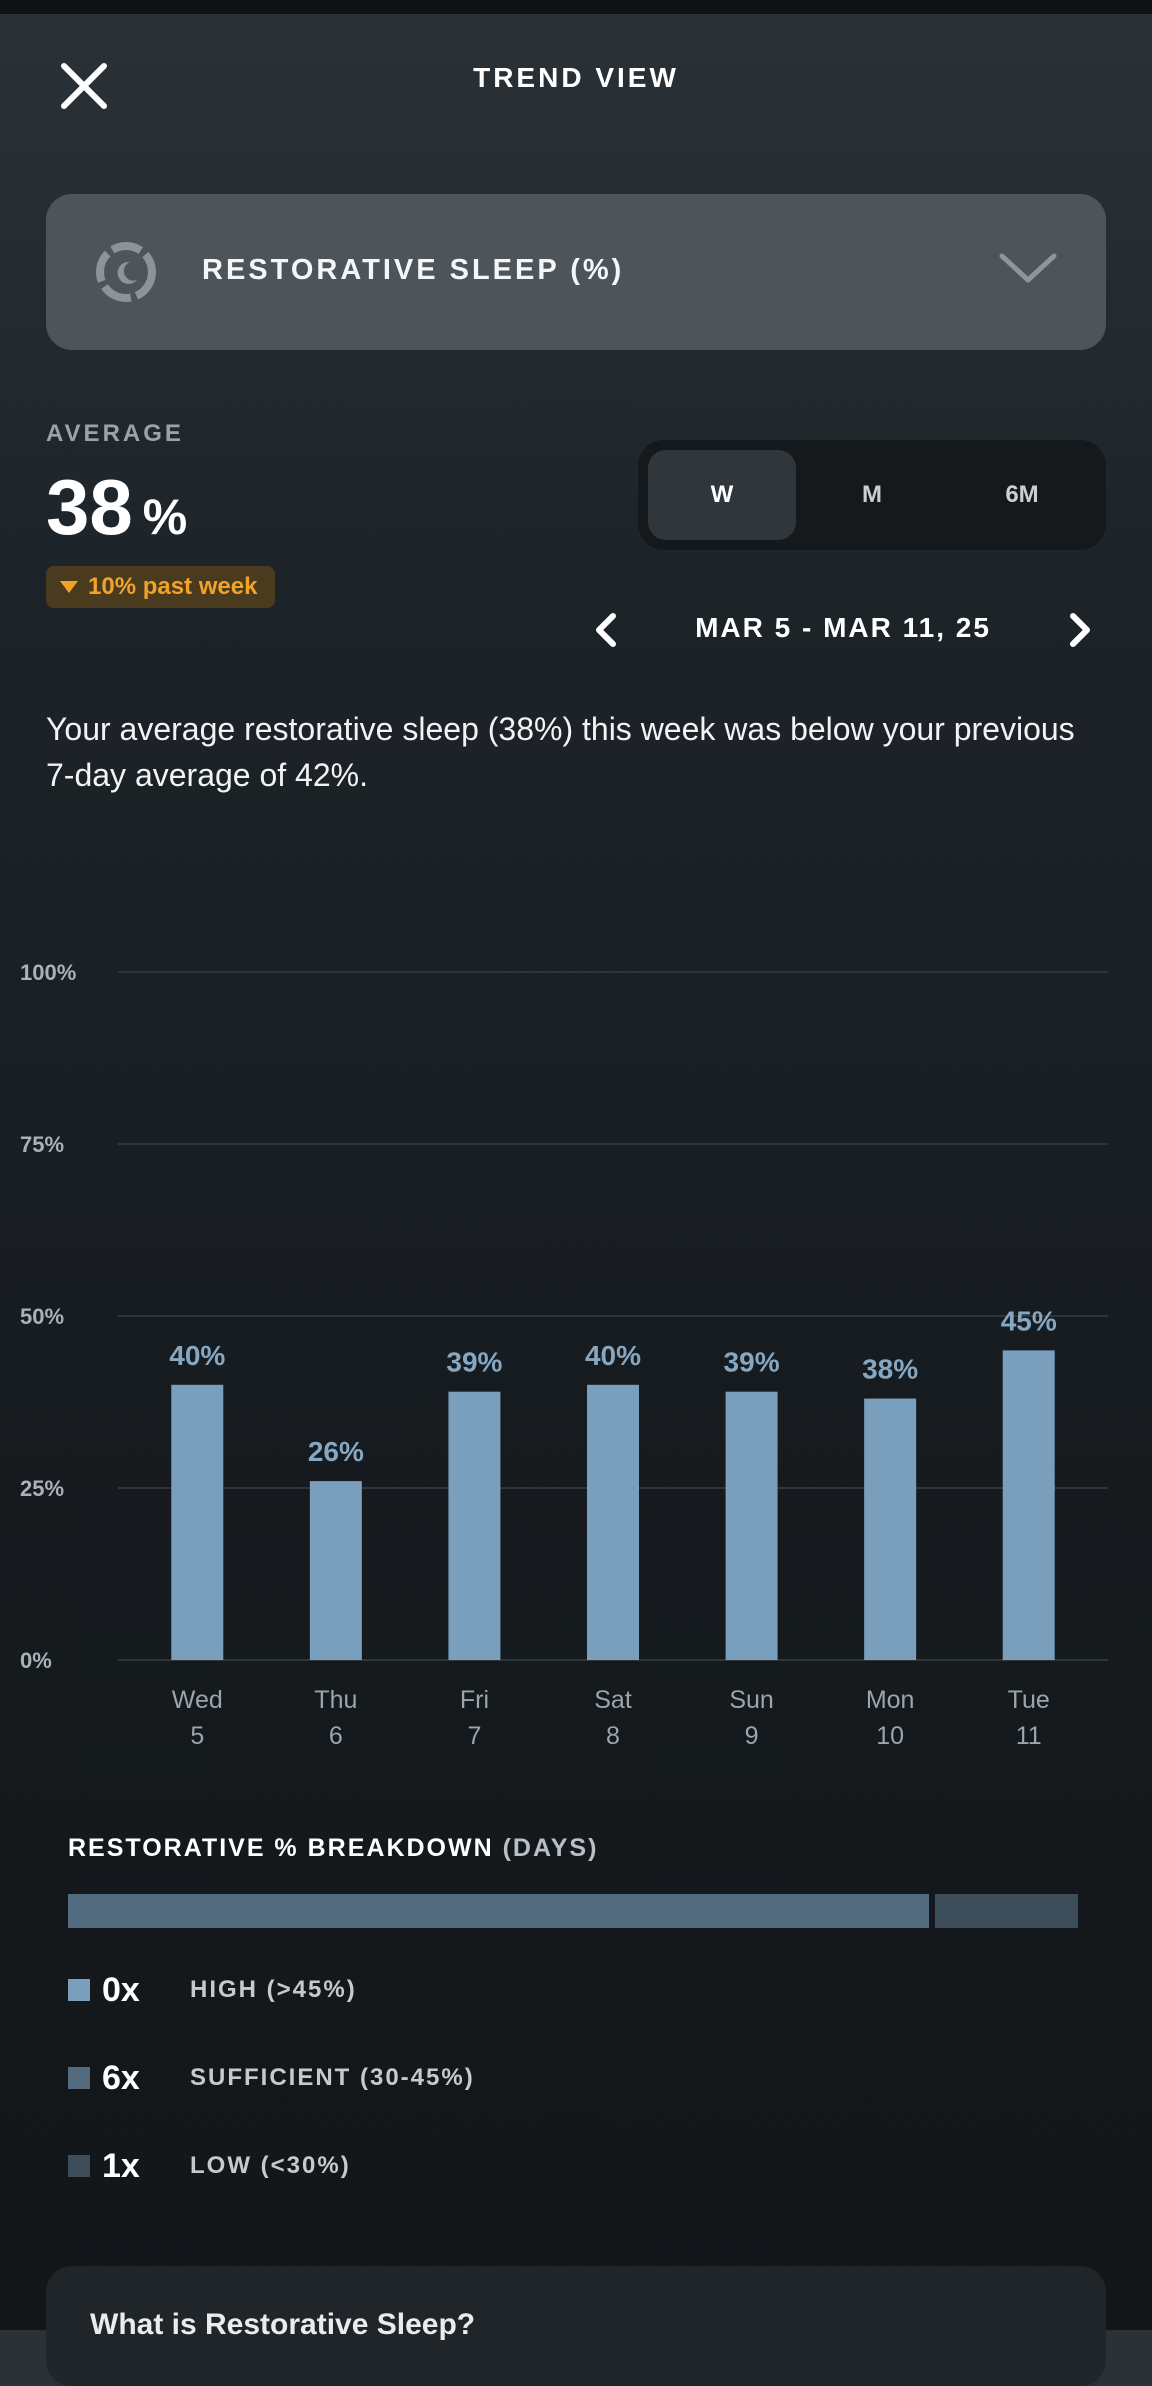 The height and width of the screenshot is (2386, 1152). What do you see at coordinates (42, 1144) in the screenshot?
I see `y-tick-label: 75%` at bounding box center [42, 1144].